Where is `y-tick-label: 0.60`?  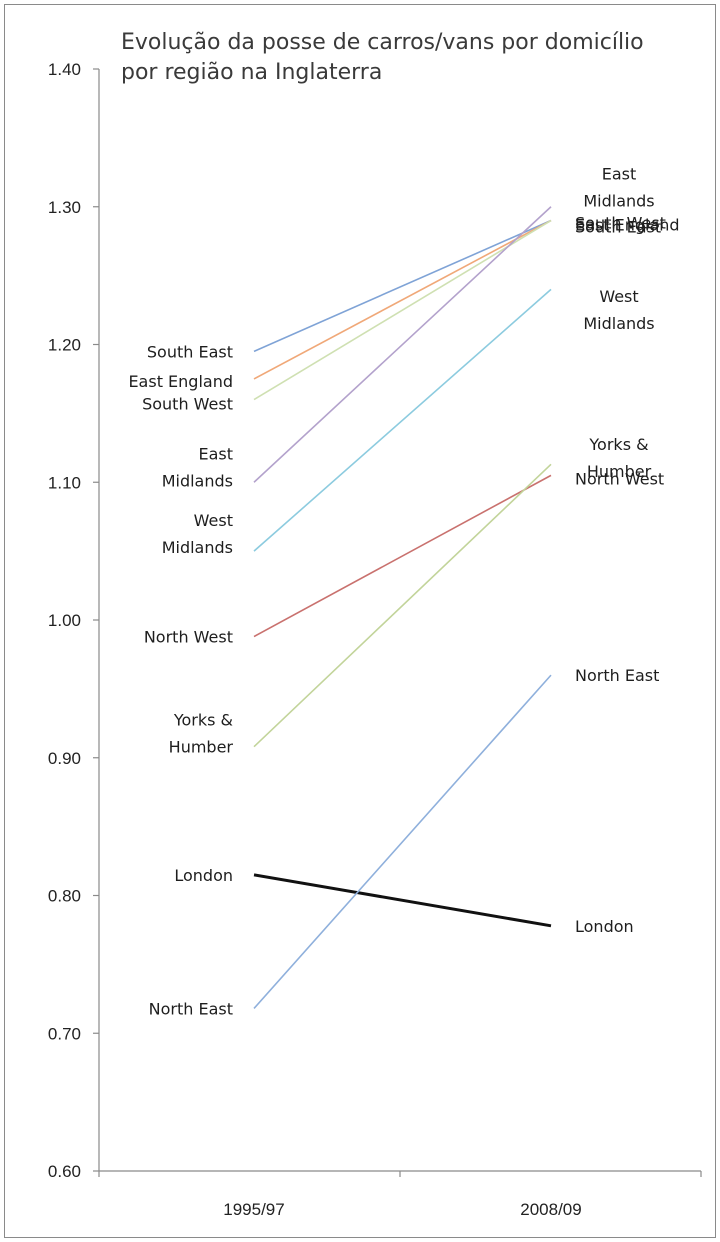 y-tick-label: 0.60 is located at coordinates (64, 1171).